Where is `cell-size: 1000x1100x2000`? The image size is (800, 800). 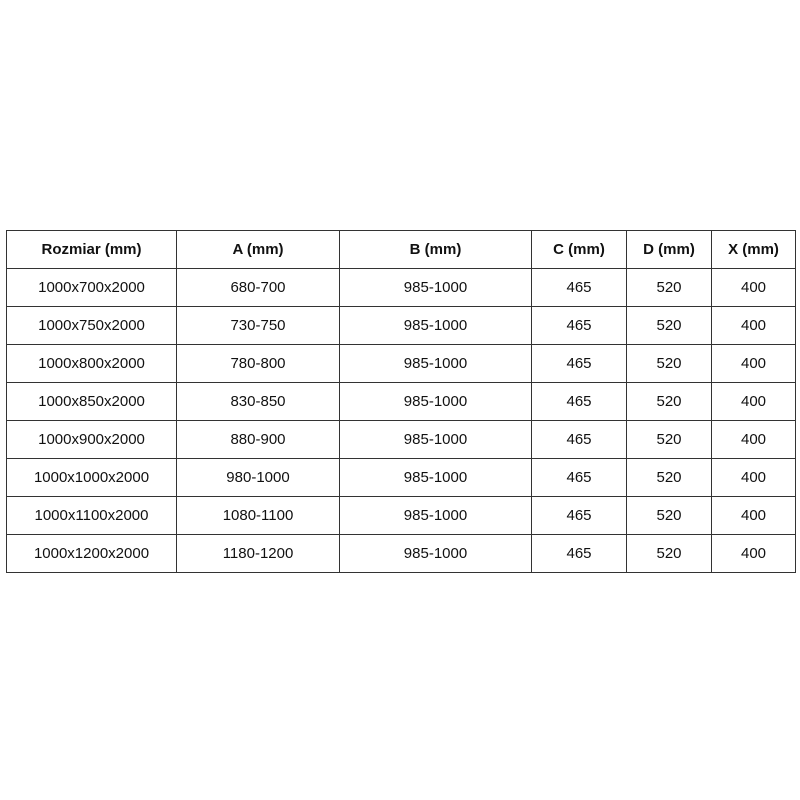 cell-size: 1000x1100x2000 is located at coordinates (91, 515).